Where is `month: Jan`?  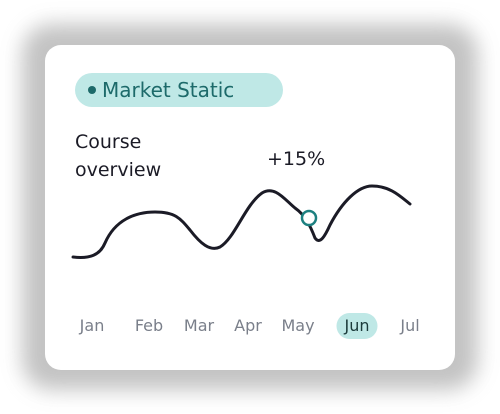 month: Jan is located at coordinates (92, 325).